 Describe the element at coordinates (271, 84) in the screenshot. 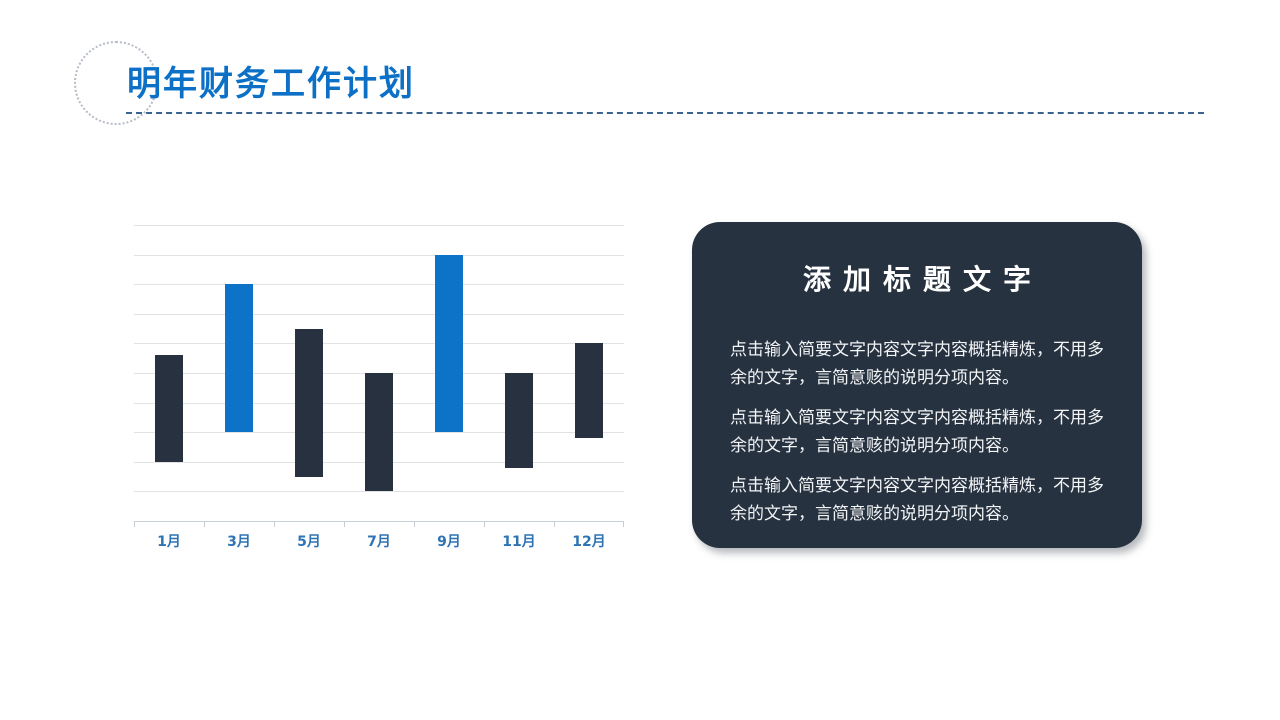

I see `slide-title: 明年财务工作计划` at that location.